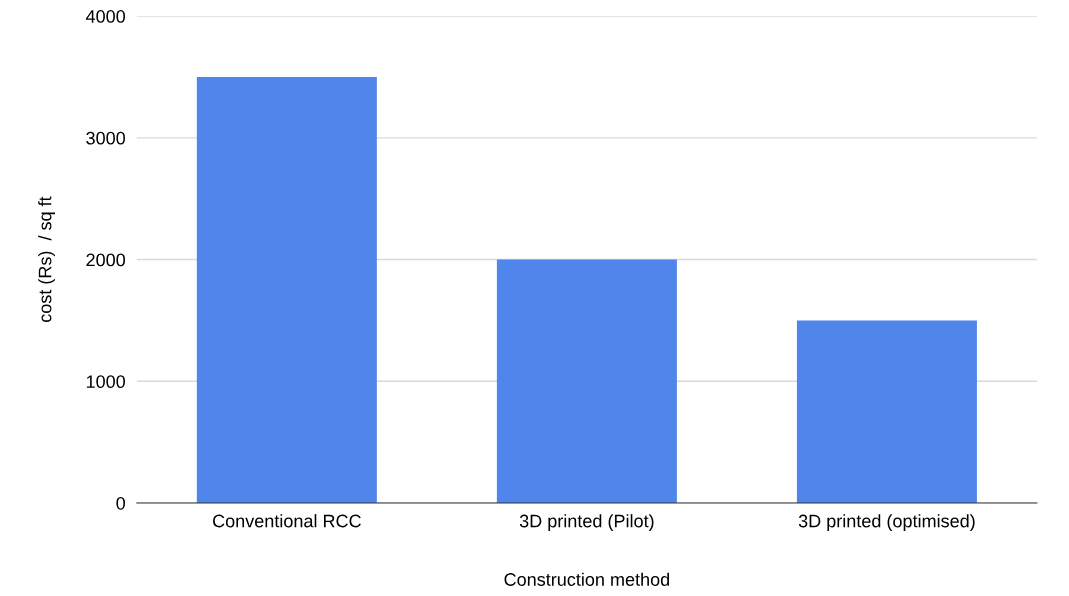 This screenshot has width=1069, height=596. Describe the element at coordinates (46, 259) in the screenshot. I see `y-axis-title: cost (Rs) / sq ft` at that location.